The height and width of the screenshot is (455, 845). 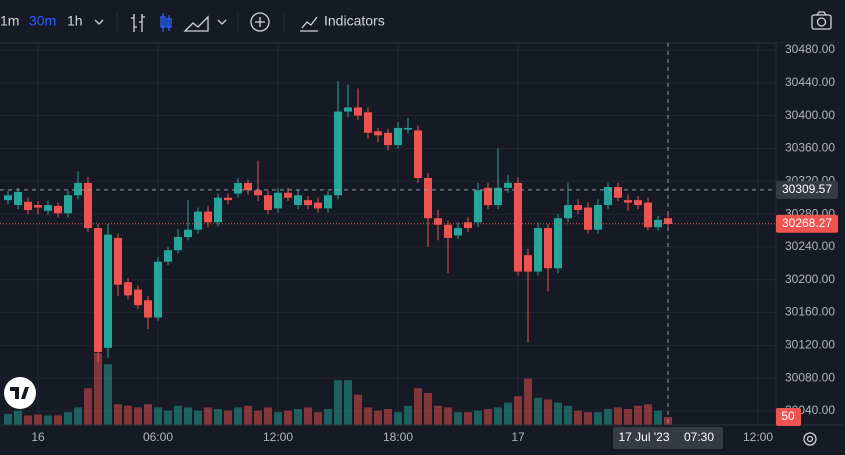 I want to click on toolbar: 1m 30m 1h Indicators, so click(x=422, y=27).